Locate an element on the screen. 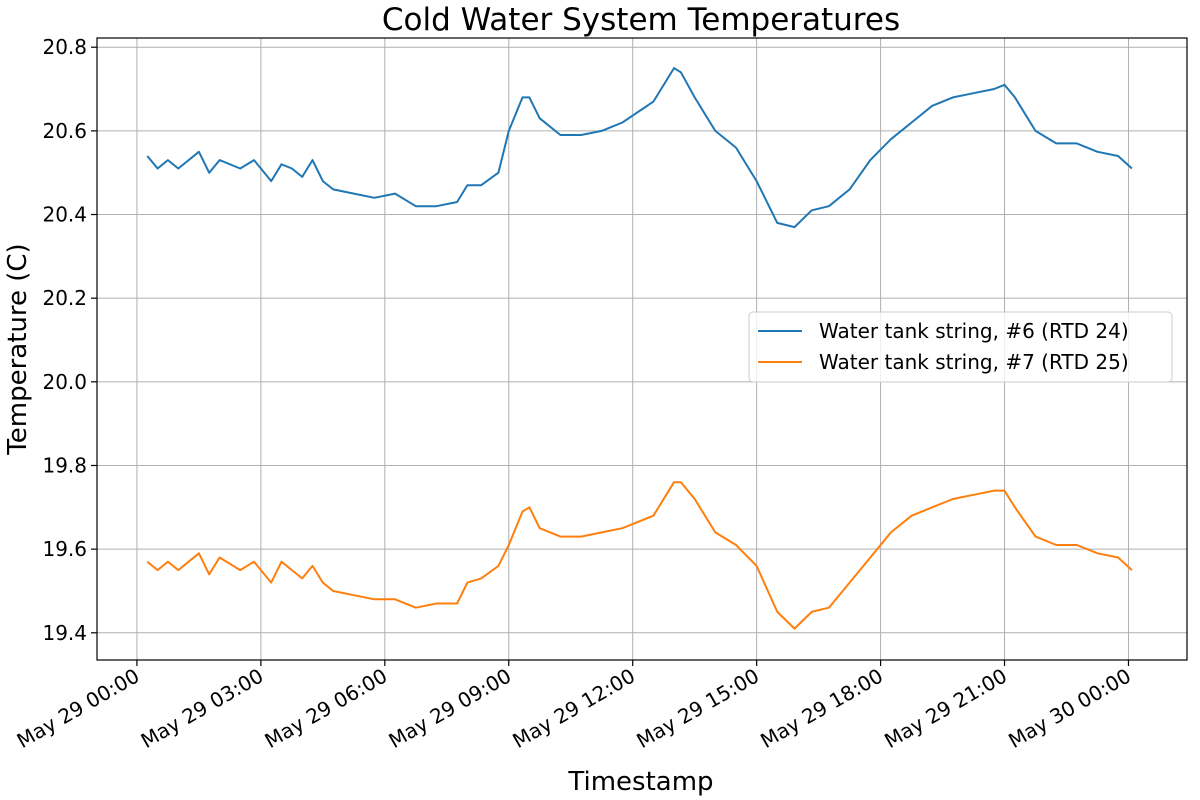 This screenshot has width=1200, height=800. y-tick-label: 20.8 is located at coordinates (64, 47).